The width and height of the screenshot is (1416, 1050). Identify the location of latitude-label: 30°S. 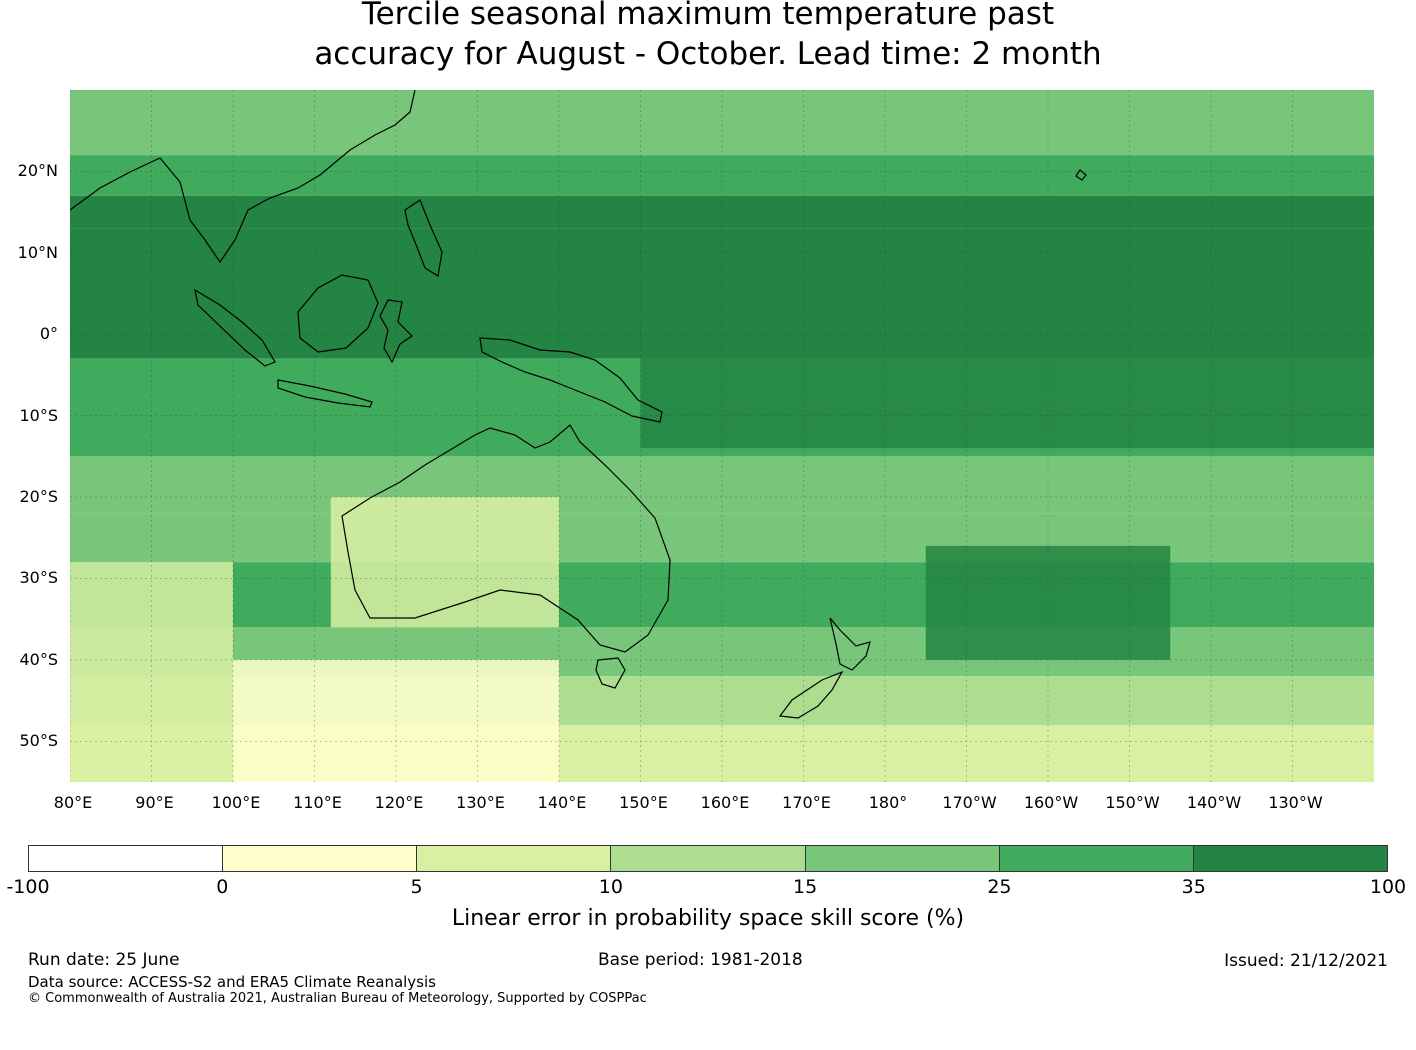
(38, 578).